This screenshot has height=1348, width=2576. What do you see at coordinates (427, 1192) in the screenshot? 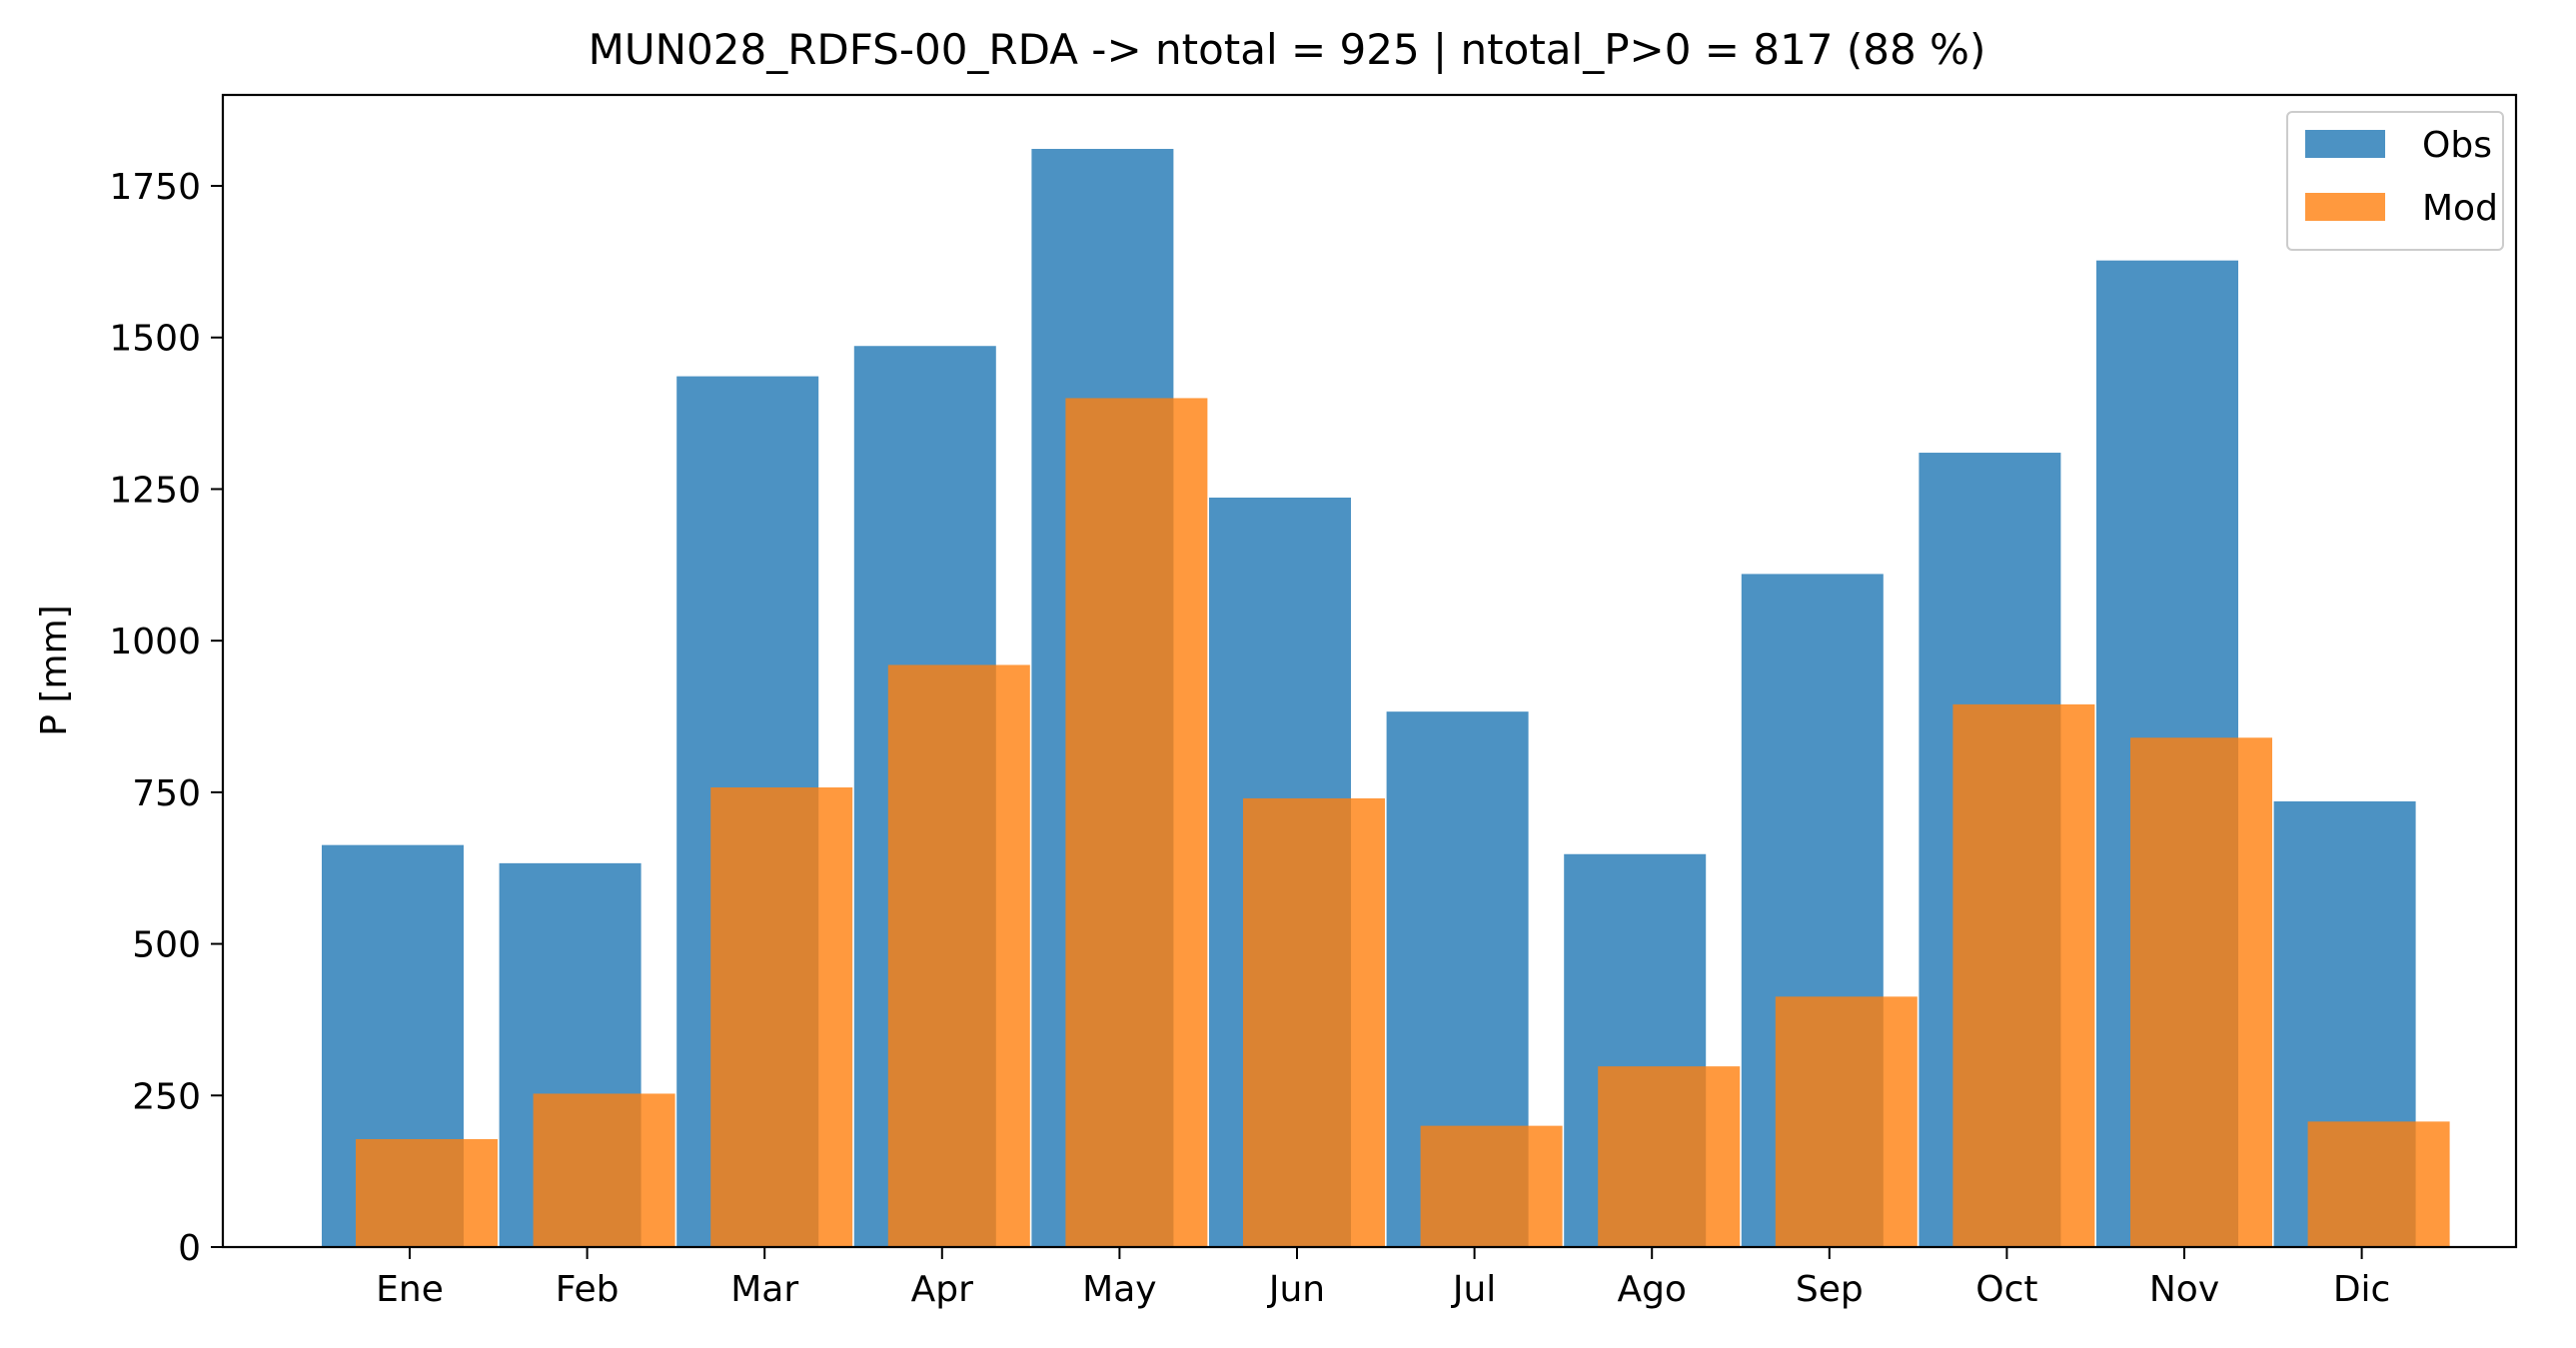
I see `bar-mod-ene` at bounding box center [427, 1192].